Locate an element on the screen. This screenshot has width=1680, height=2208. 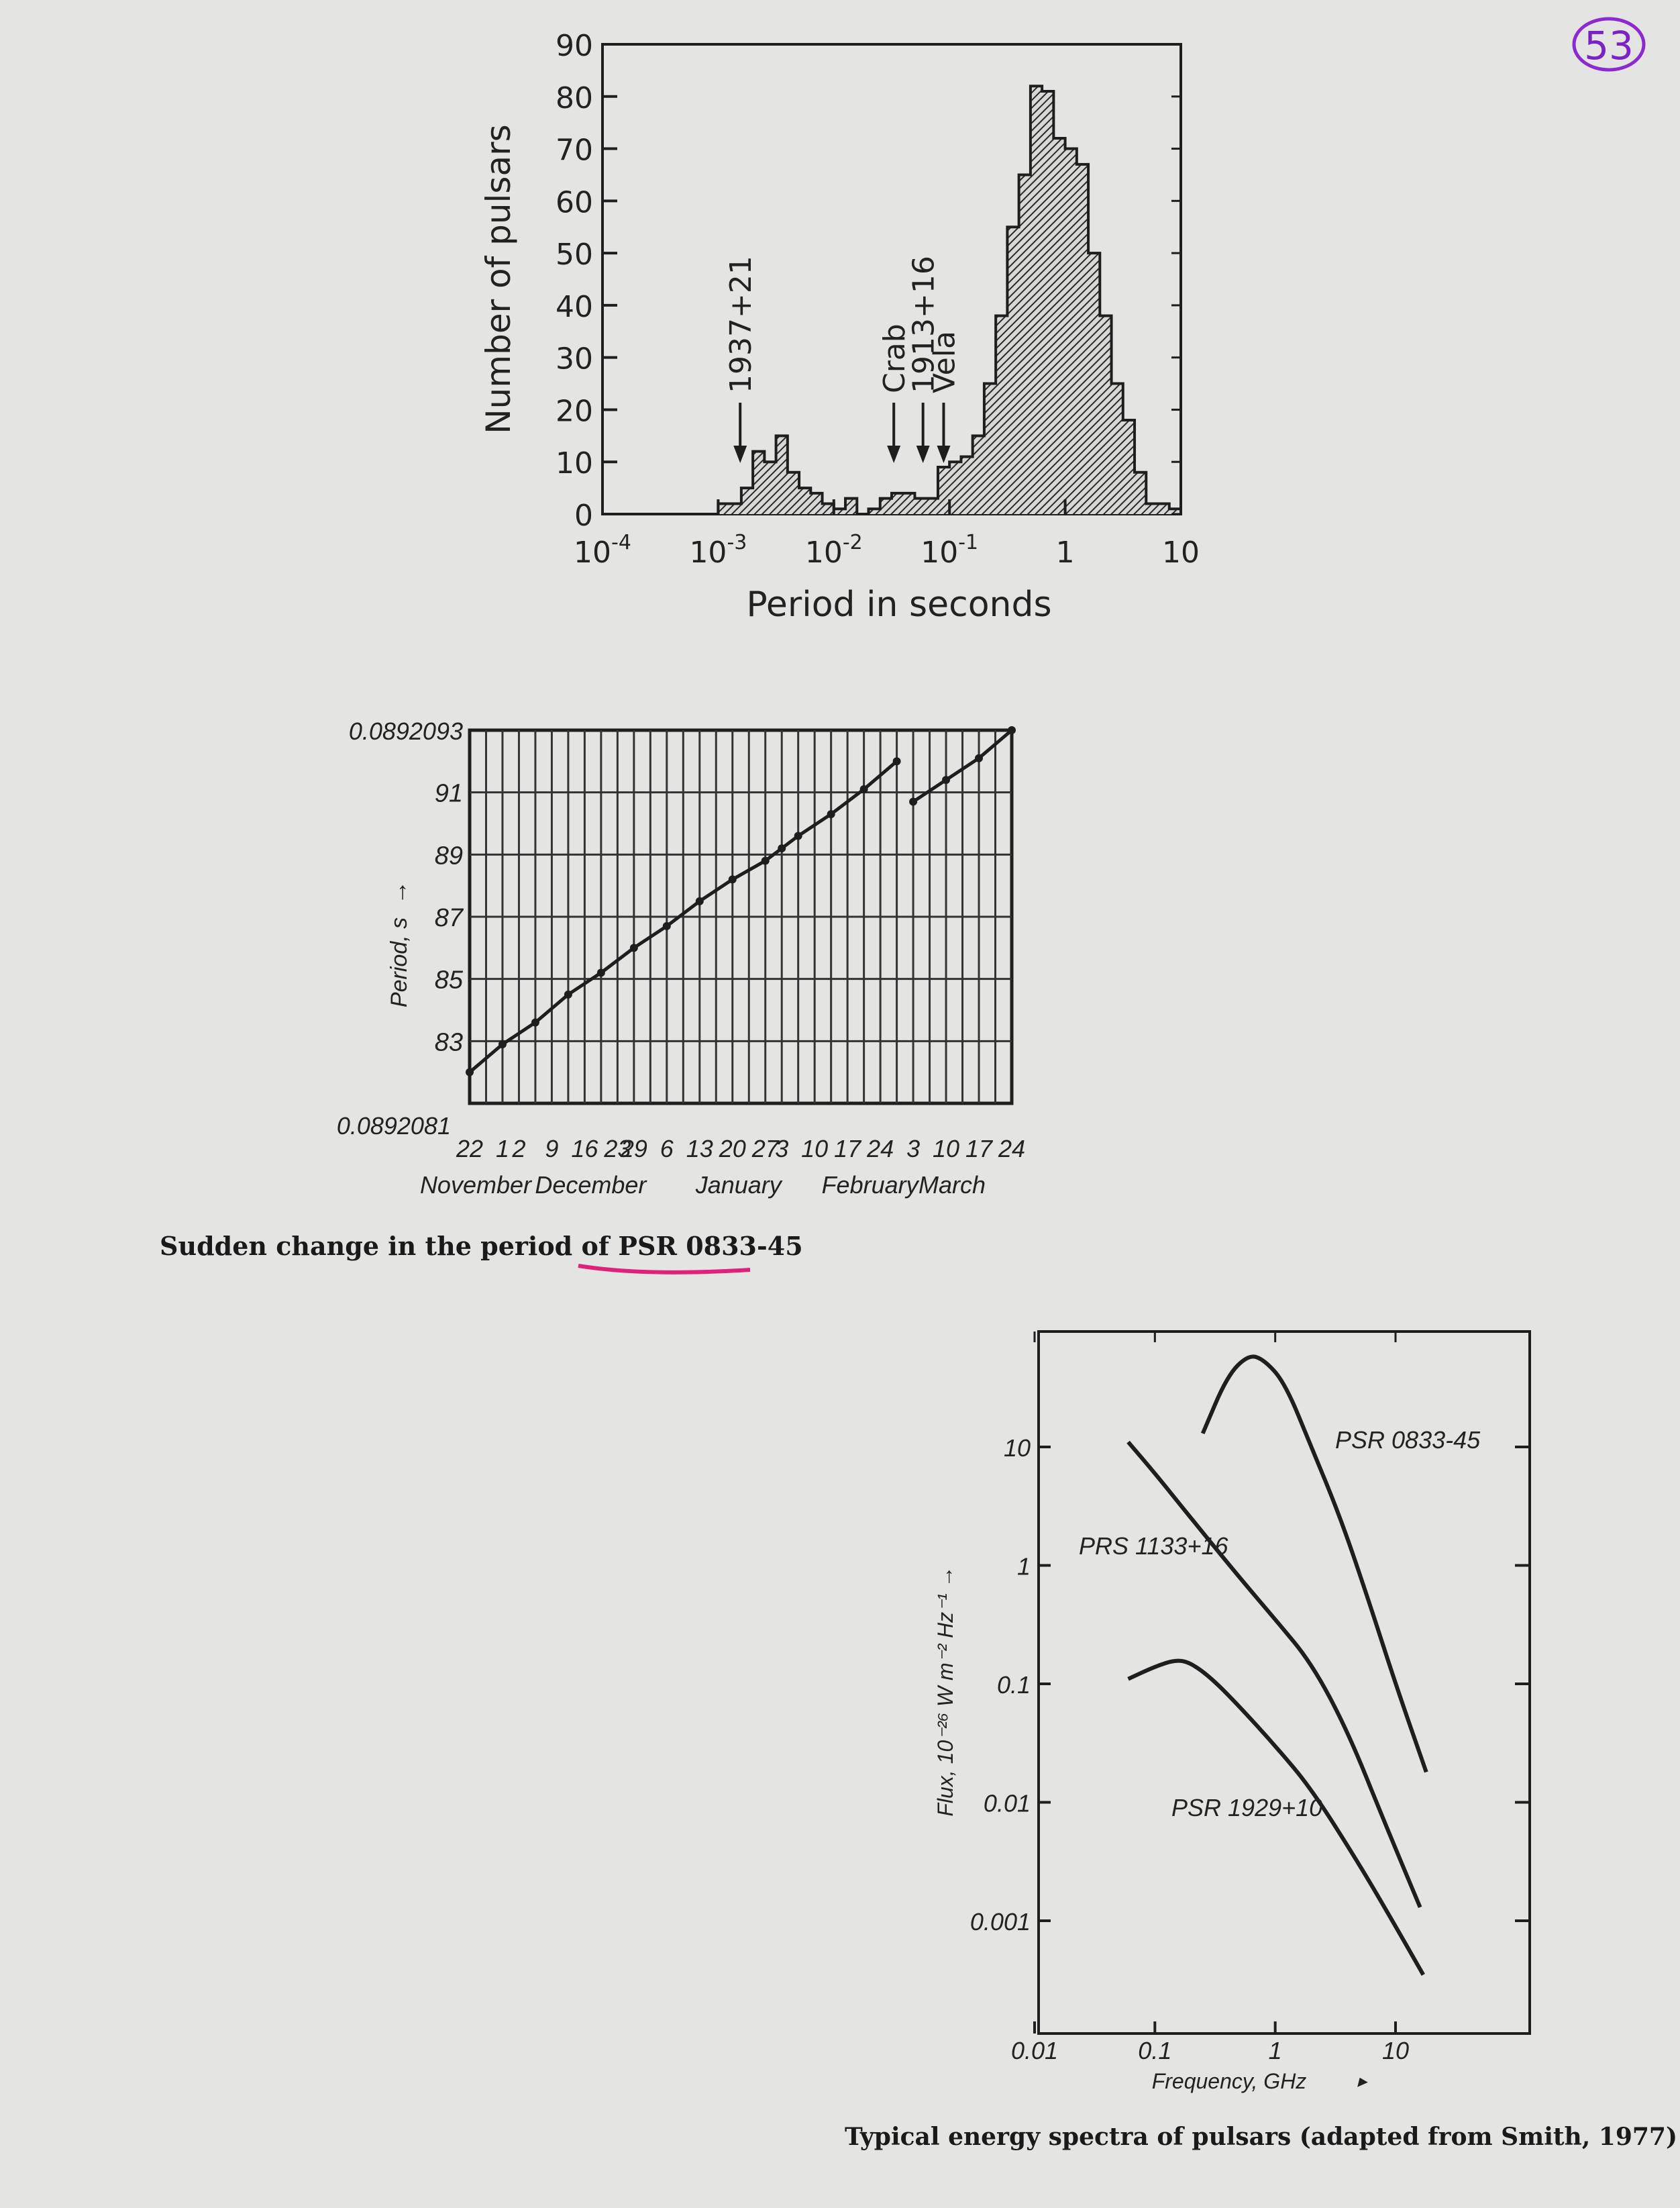
histogram-y-axis-label: Number of pulsars is located at coordinates (498, 279).